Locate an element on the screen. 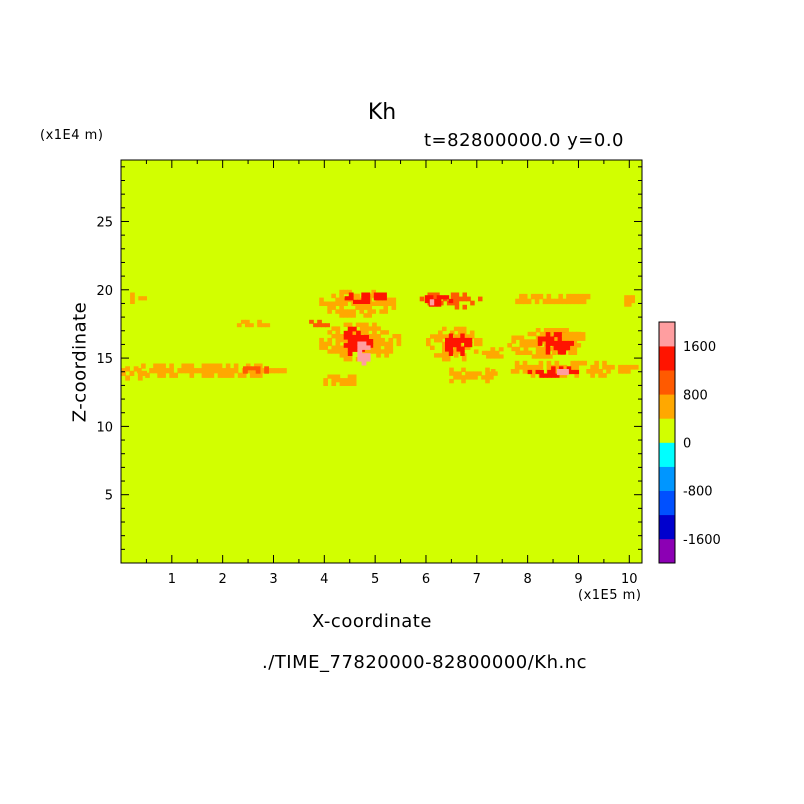  x-tick-label: 5 is located at coordinates (375, 579).